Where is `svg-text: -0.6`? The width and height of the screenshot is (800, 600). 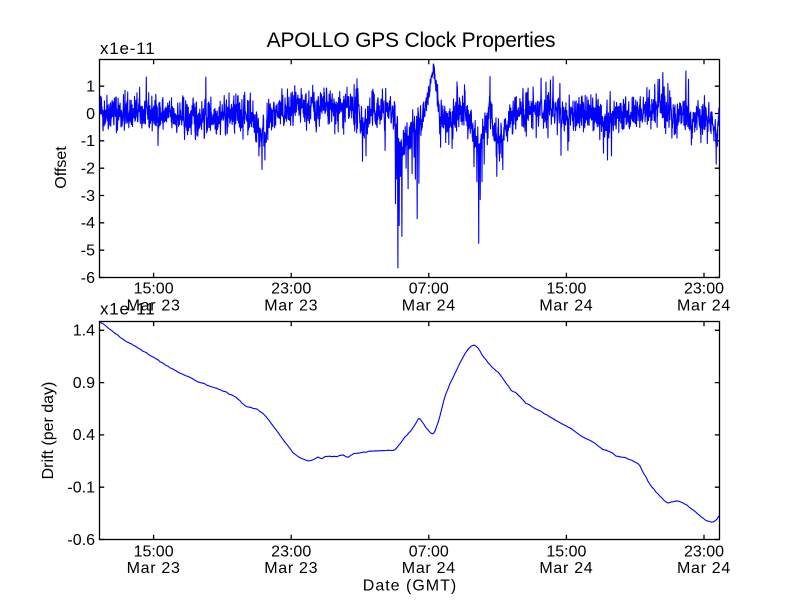
svg-text: -0.6 is located at coordinates (81, 540).